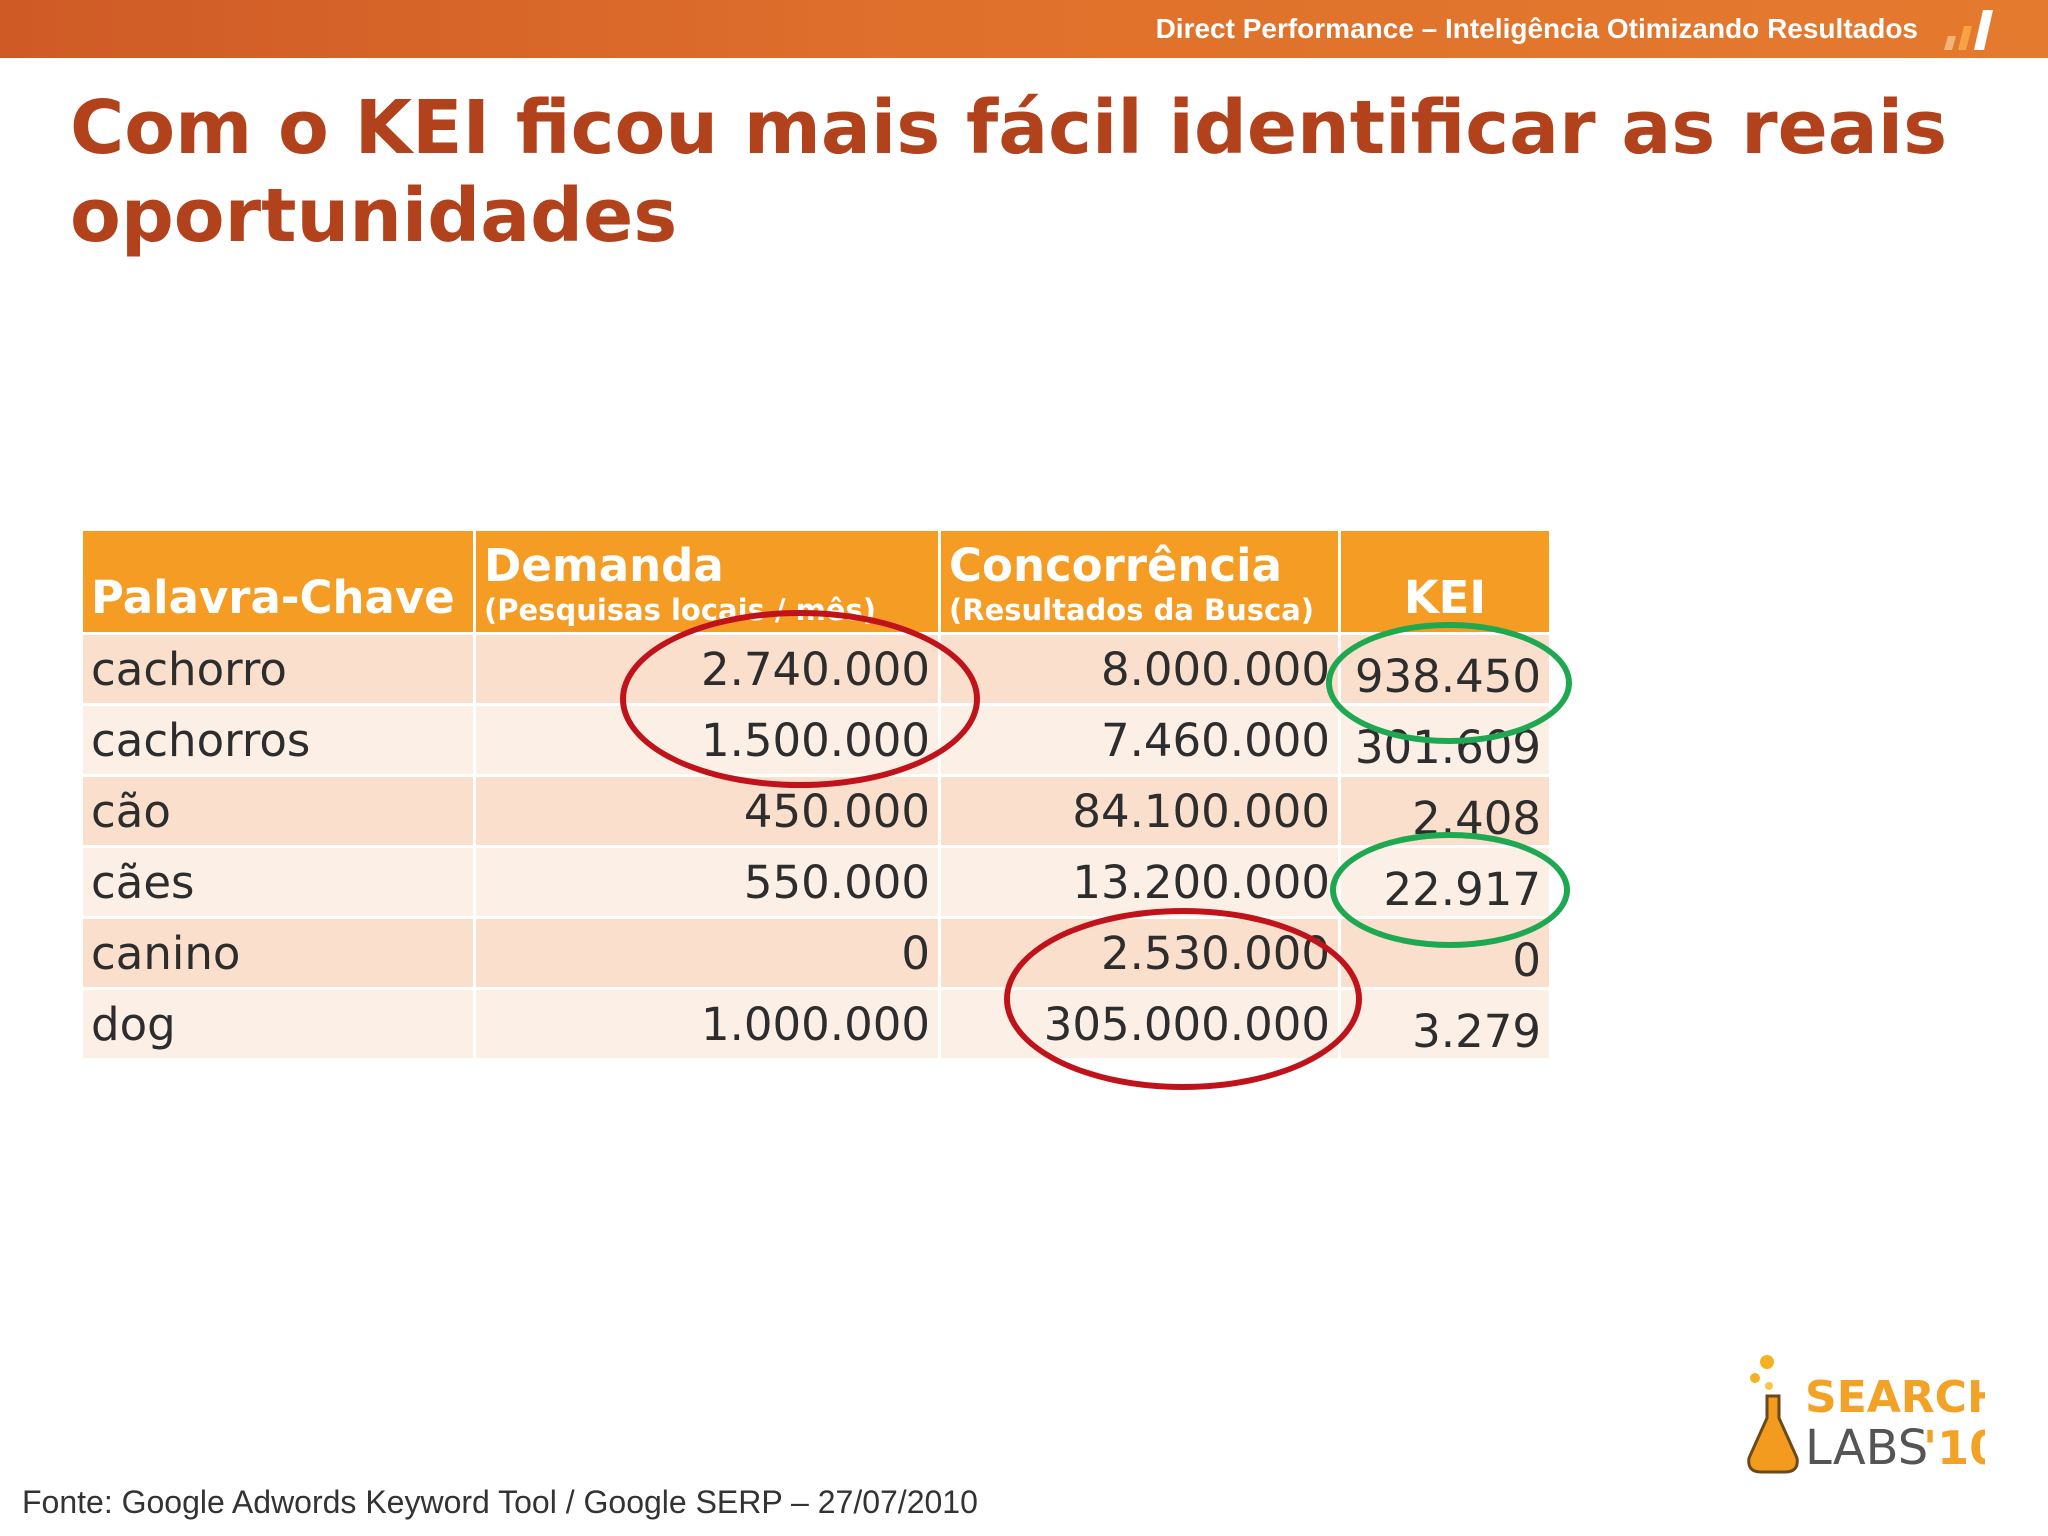 The width and height of the screenshot is (2048, 1536). What do you see at coordinates (1445, 597) in the screenshot?
I see `column-header-label: KEI` at bounding box center [1445, 597].